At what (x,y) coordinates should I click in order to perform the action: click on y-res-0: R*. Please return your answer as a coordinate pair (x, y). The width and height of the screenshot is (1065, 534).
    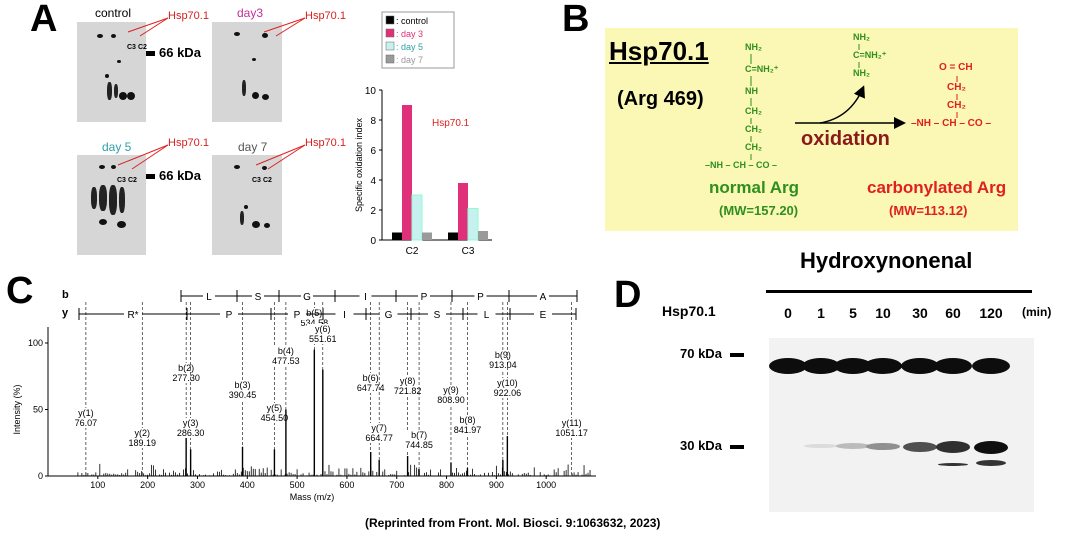
    Looking at the image, I should click on (132, 315).